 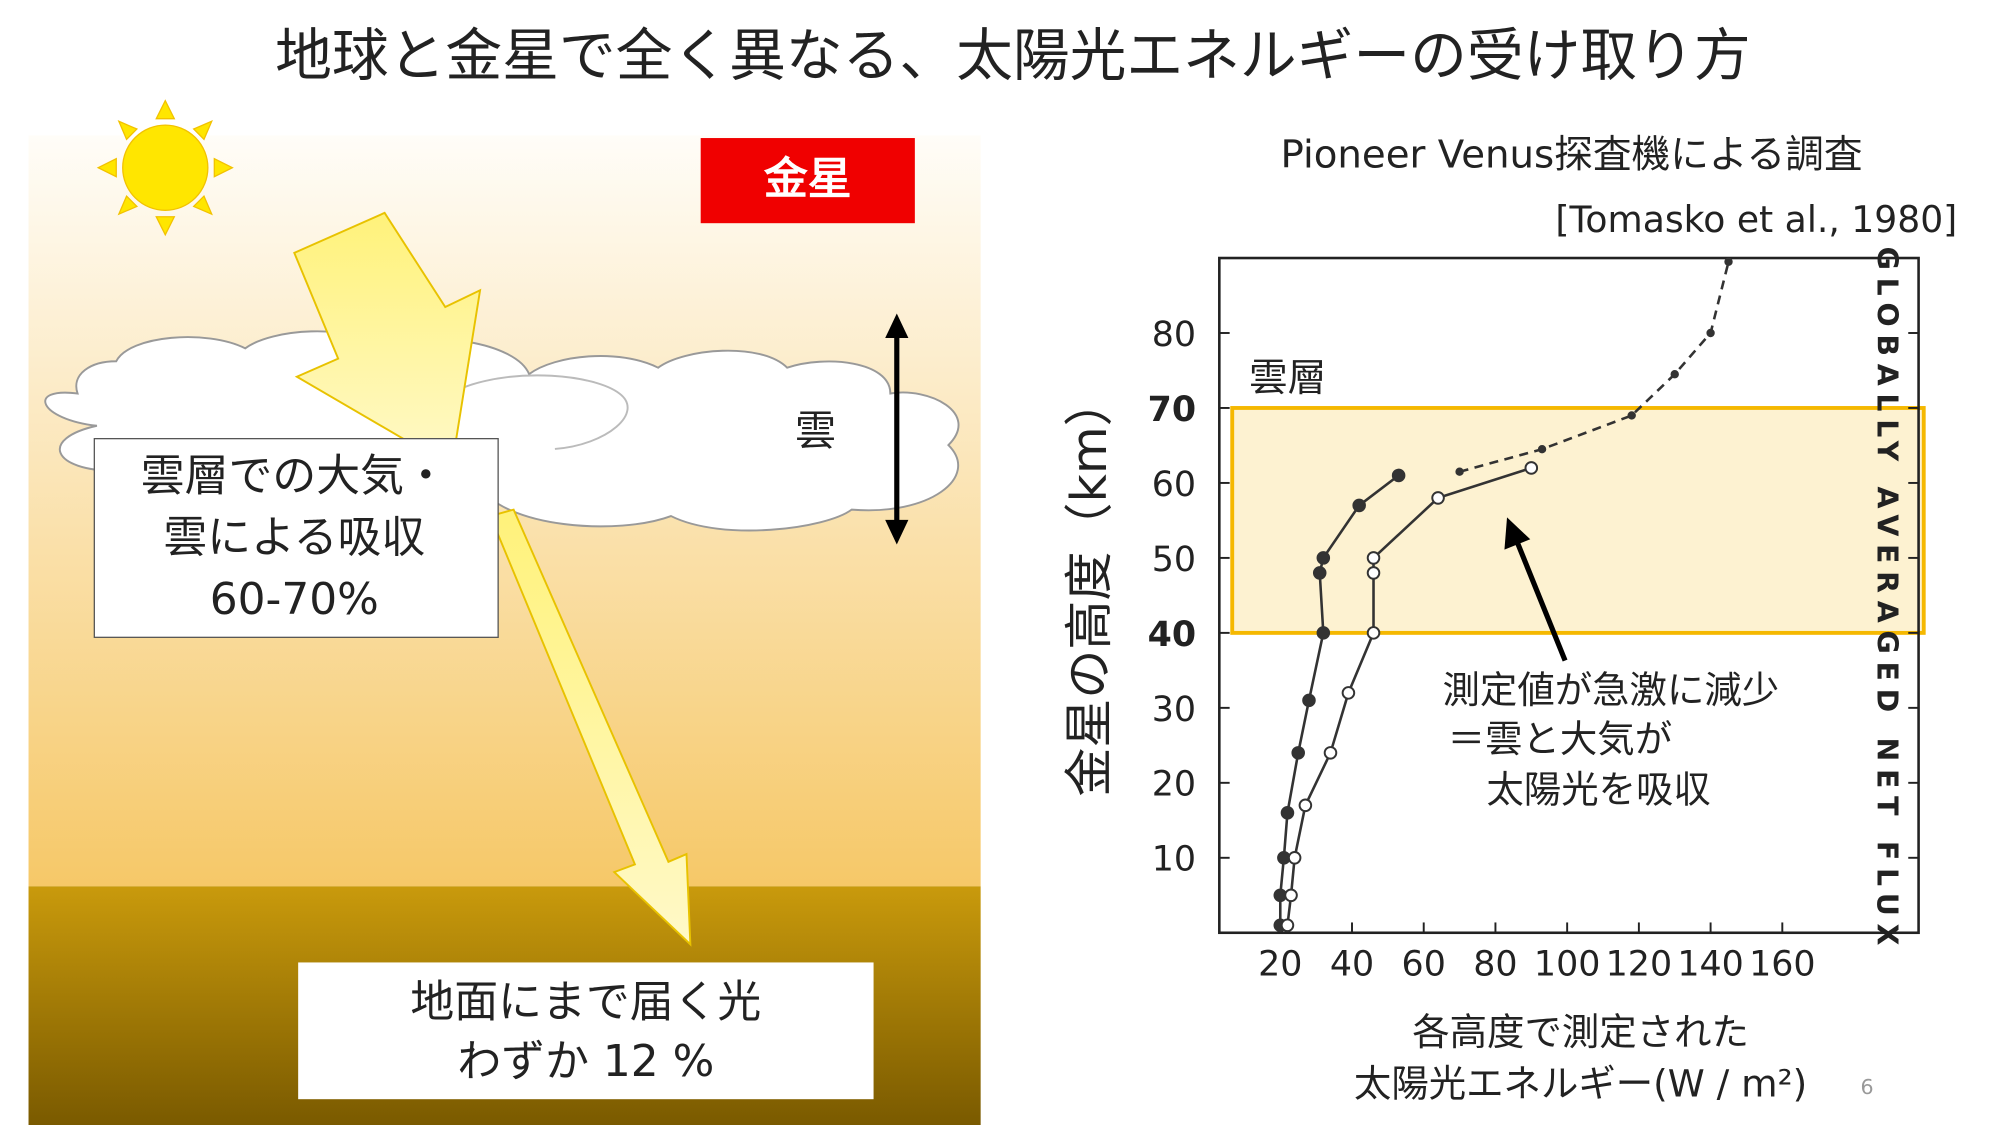 I want to click on ground-text: わずか 12 %, so click(x=585, y=1061).